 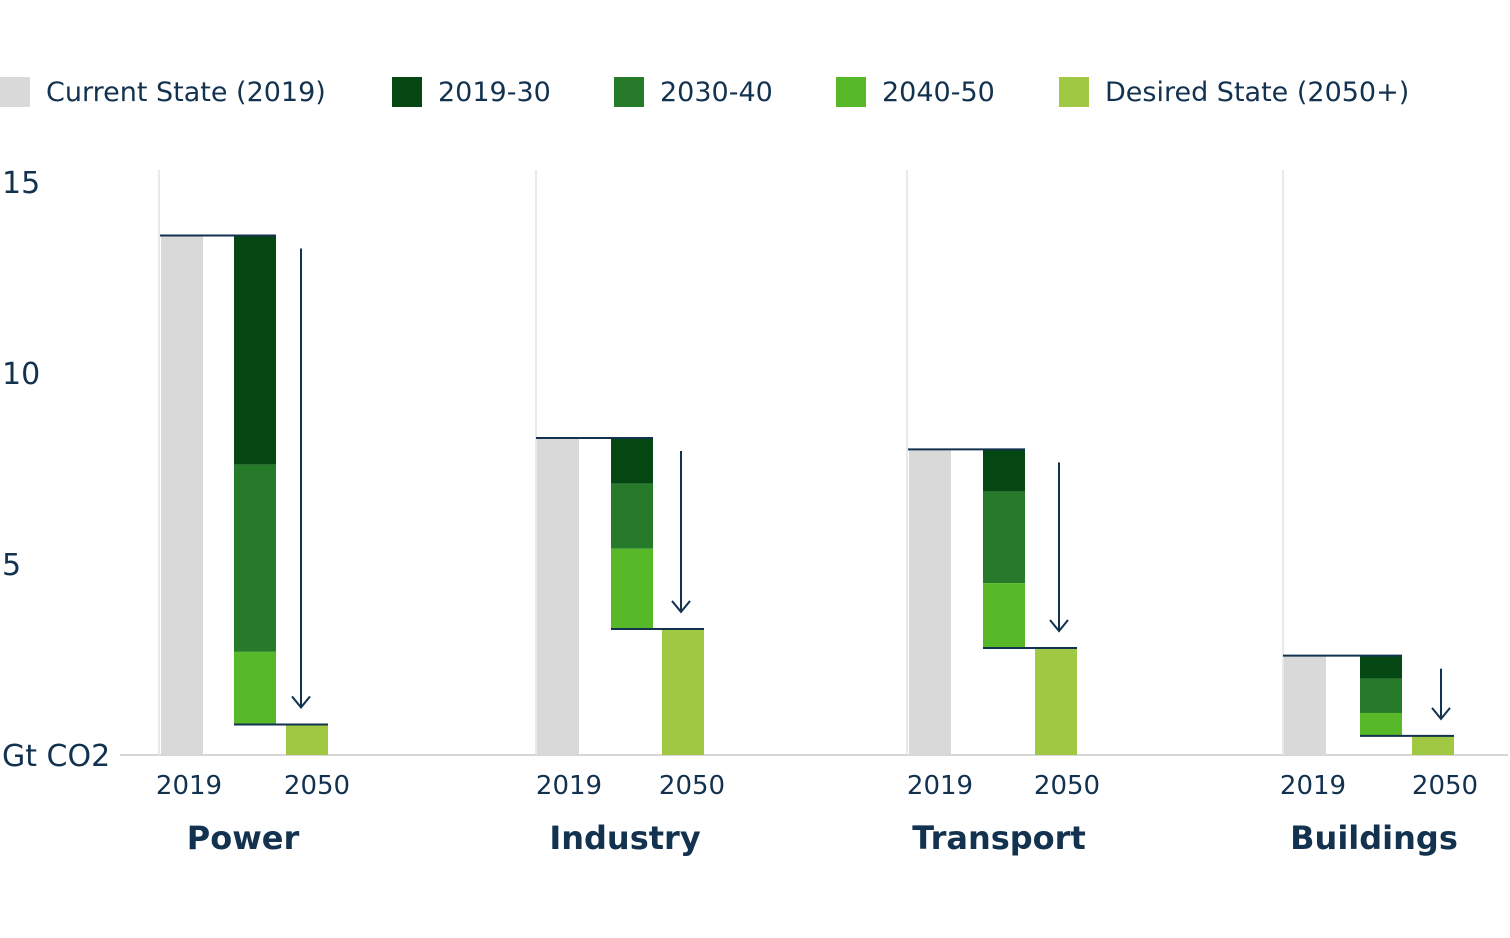 What do you see at coordinates (998, 838) in the screenshot?
I see `sector-label: Transport` at bounding box center [998, 838].